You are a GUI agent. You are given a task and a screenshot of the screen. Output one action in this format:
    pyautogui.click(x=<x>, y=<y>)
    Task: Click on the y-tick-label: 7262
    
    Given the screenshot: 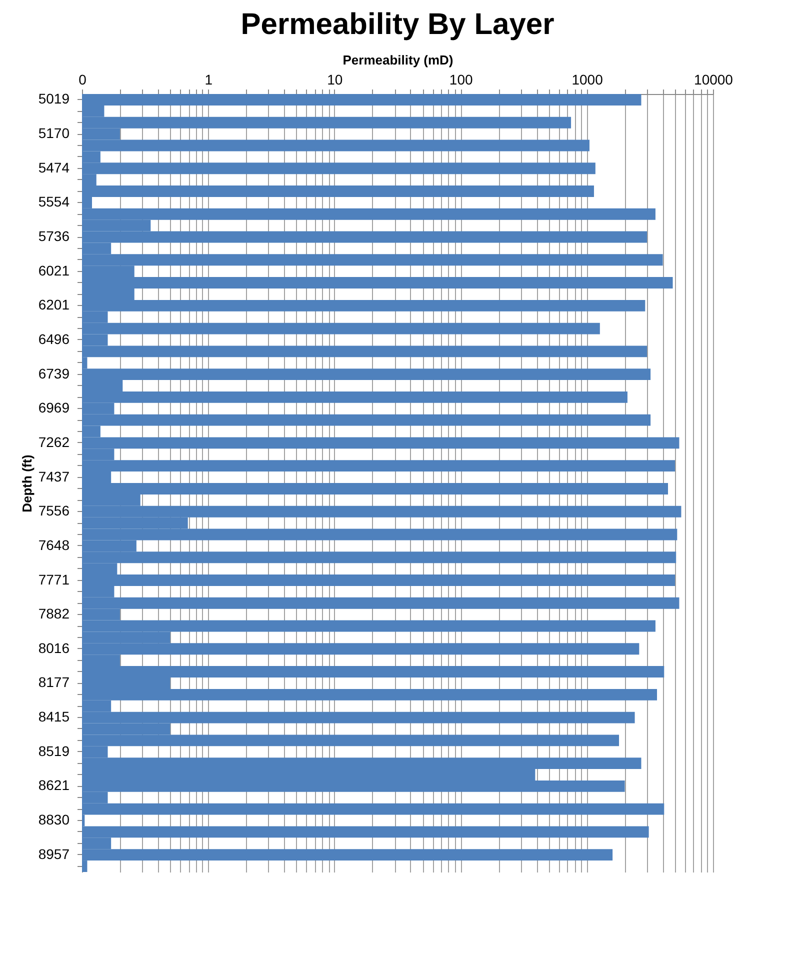 What is the action you would take?
    pyautogui.click(x=54, y=442)
    